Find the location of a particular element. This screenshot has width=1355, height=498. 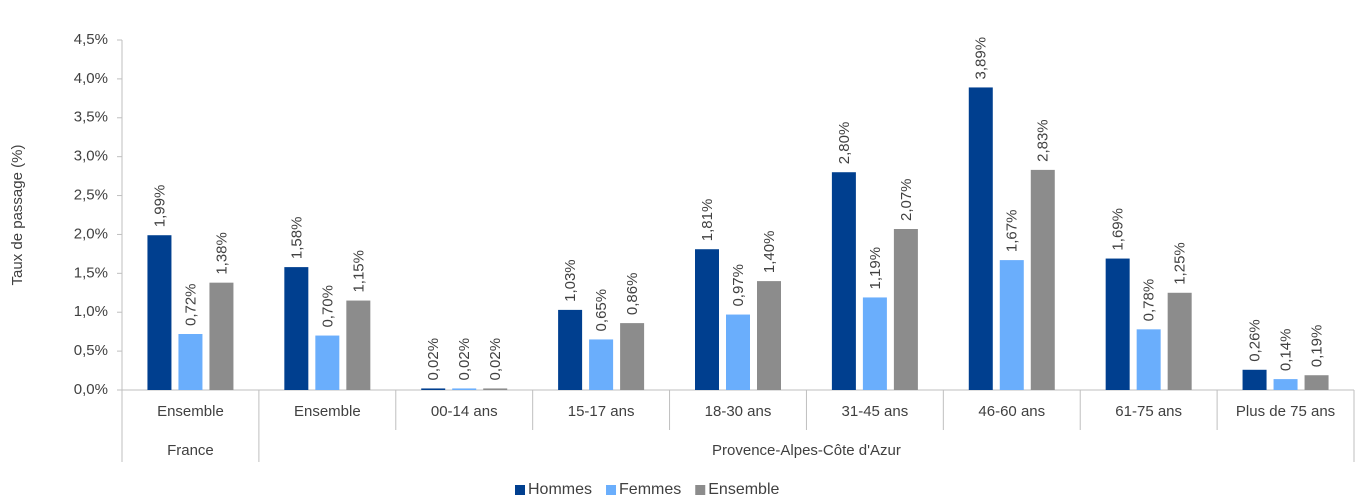

data-label: 0,78% is located at coordinates (1149, 300).